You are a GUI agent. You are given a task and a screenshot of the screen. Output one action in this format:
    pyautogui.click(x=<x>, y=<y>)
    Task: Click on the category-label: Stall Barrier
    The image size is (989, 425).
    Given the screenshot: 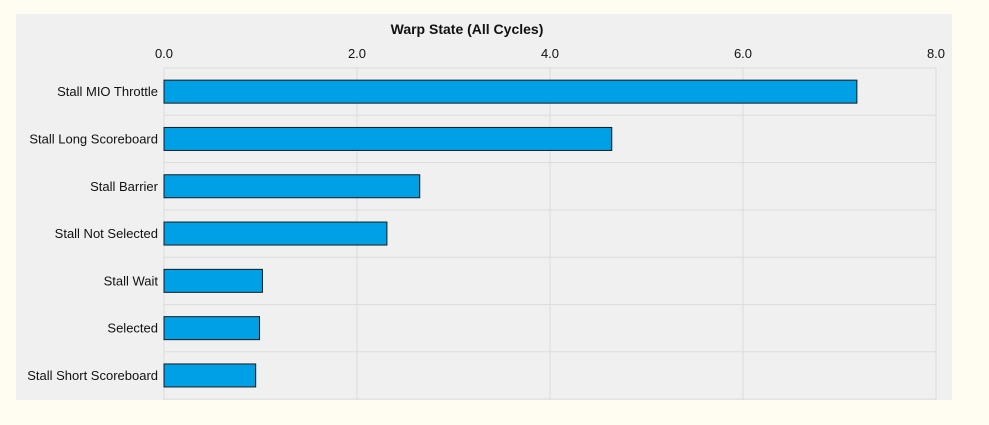 What is the action you would take?
    pyautogui.click(x=124, y=186)
    